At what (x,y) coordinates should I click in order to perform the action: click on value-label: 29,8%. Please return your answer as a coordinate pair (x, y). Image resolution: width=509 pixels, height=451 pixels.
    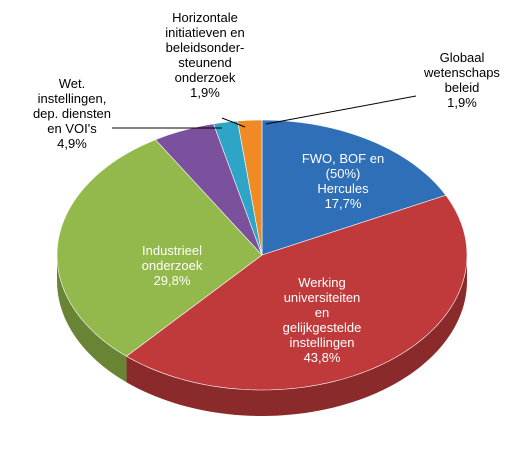
    Looking at the image, I should click on (172, 280).